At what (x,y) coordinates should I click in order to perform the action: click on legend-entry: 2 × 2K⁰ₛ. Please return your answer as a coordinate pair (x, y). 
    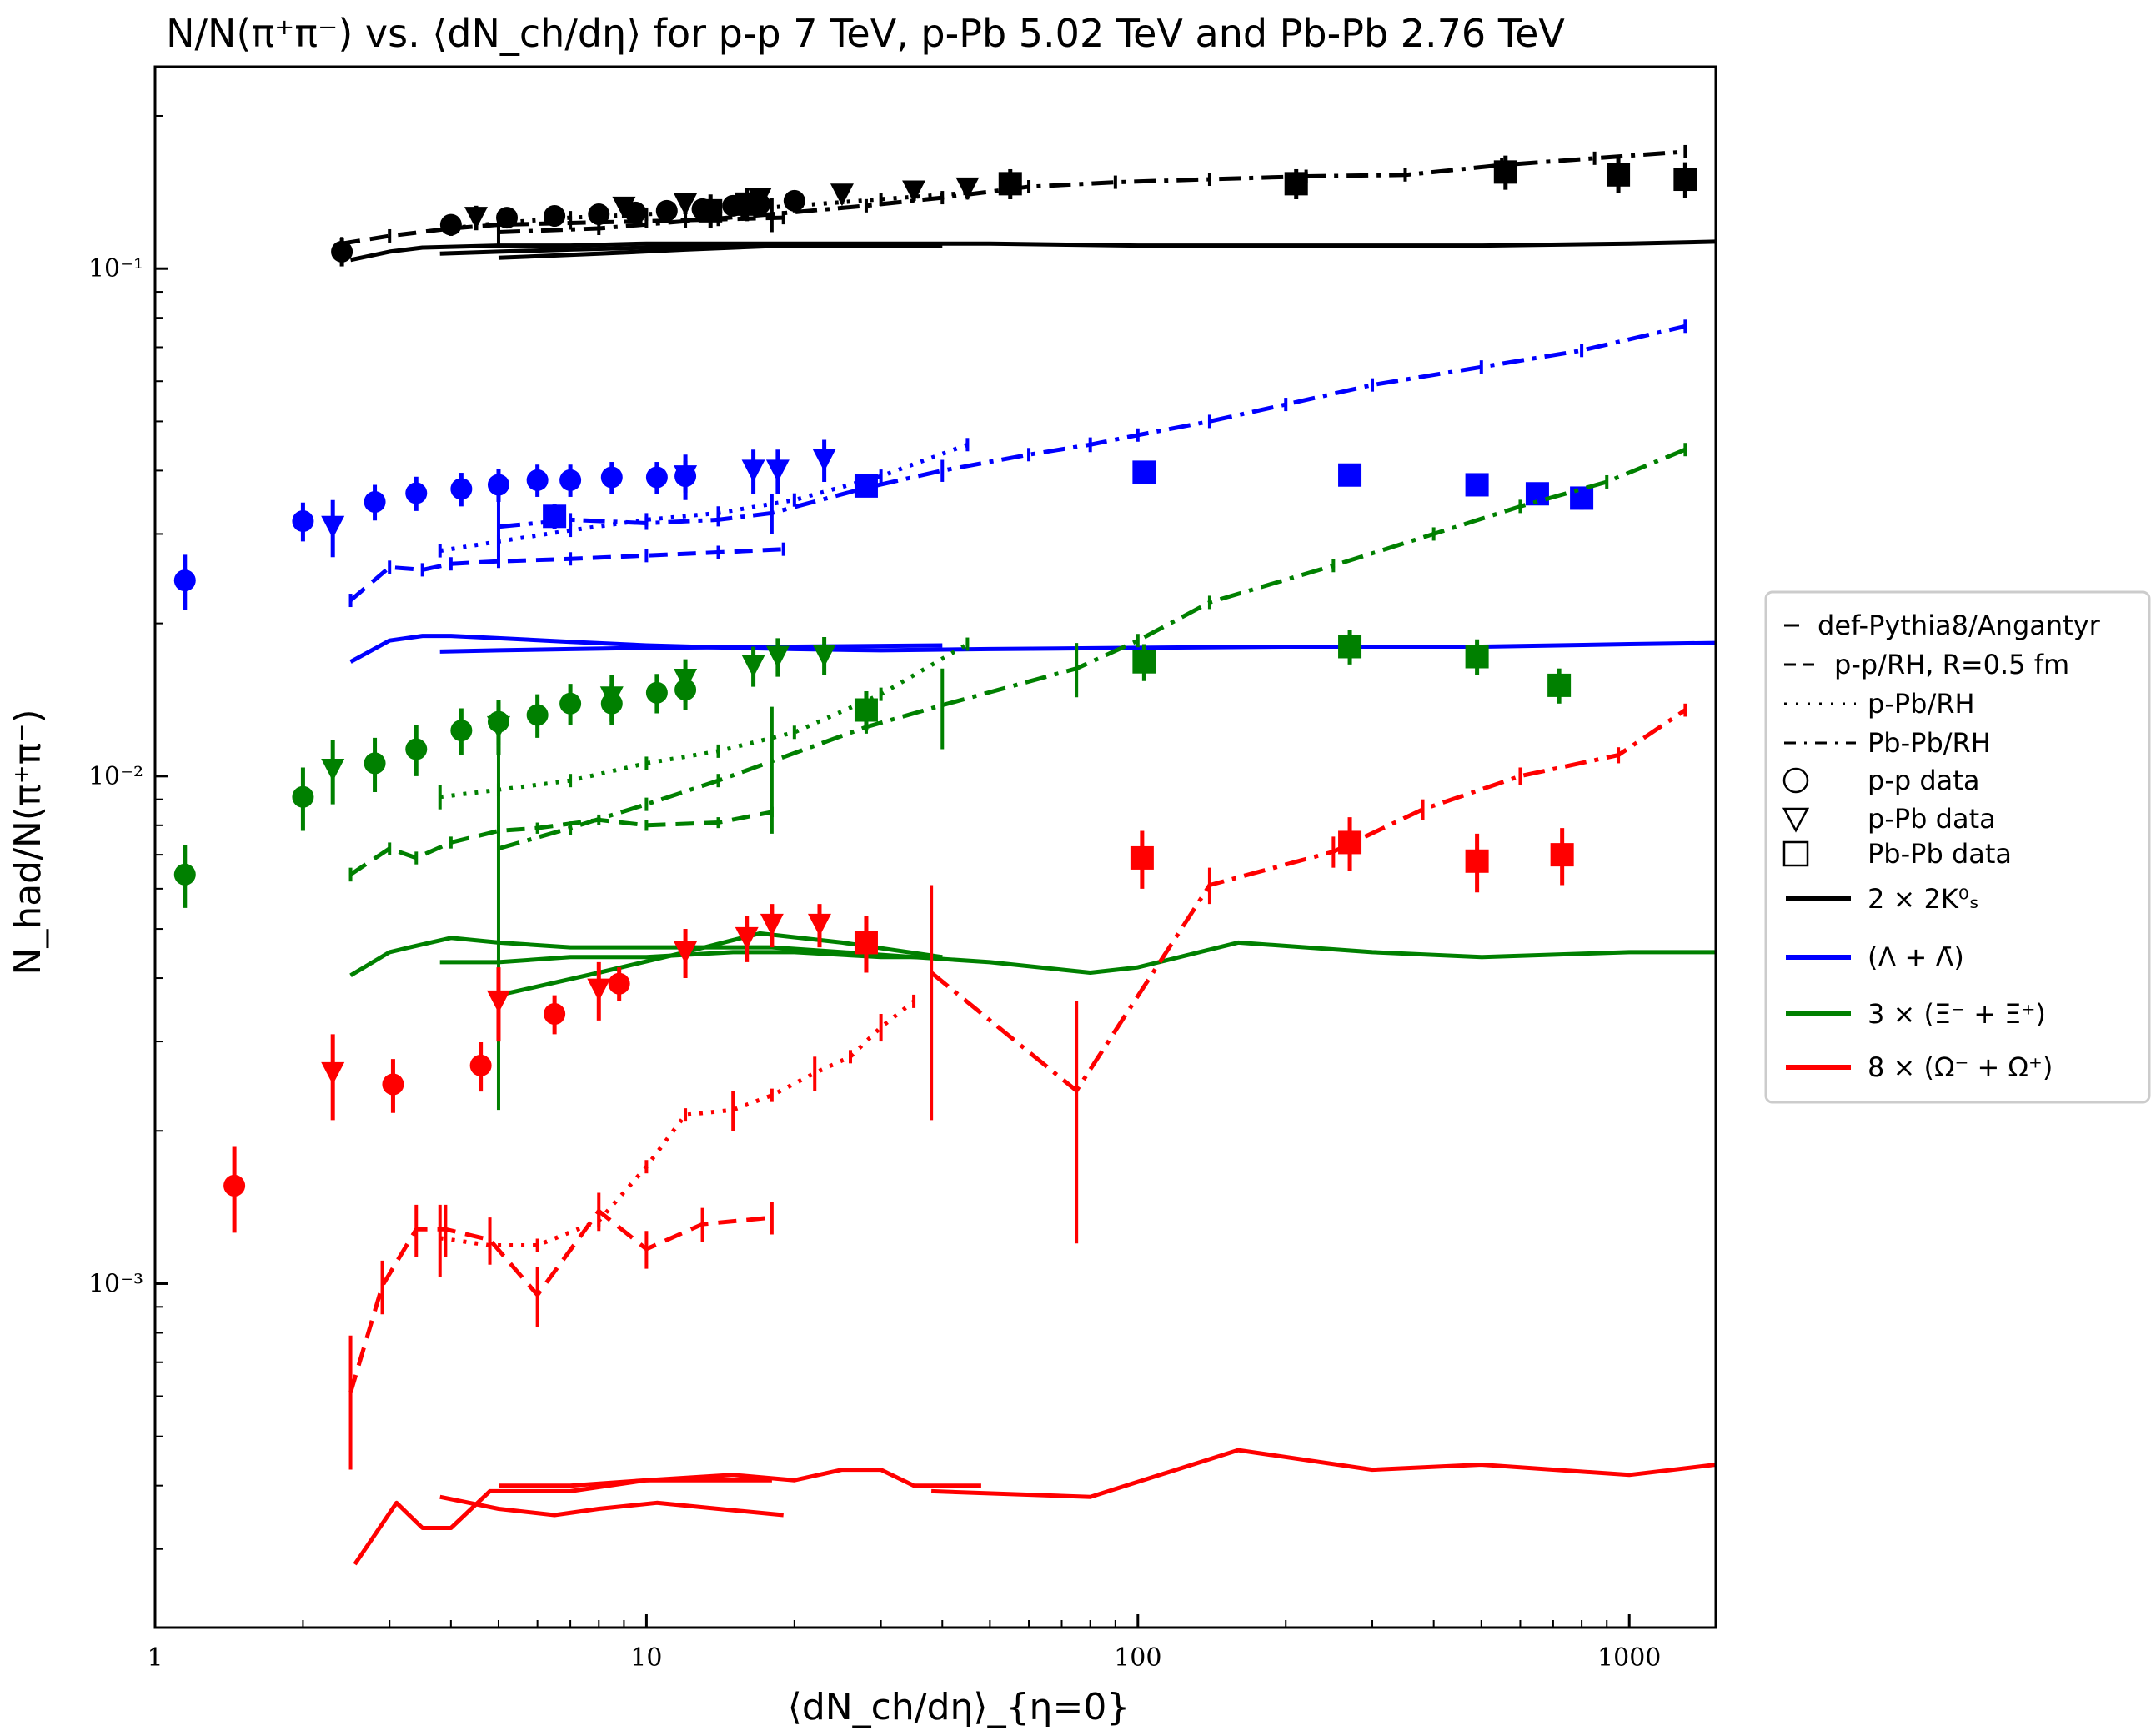
    Looking at the image, I should click on (1882, 899).